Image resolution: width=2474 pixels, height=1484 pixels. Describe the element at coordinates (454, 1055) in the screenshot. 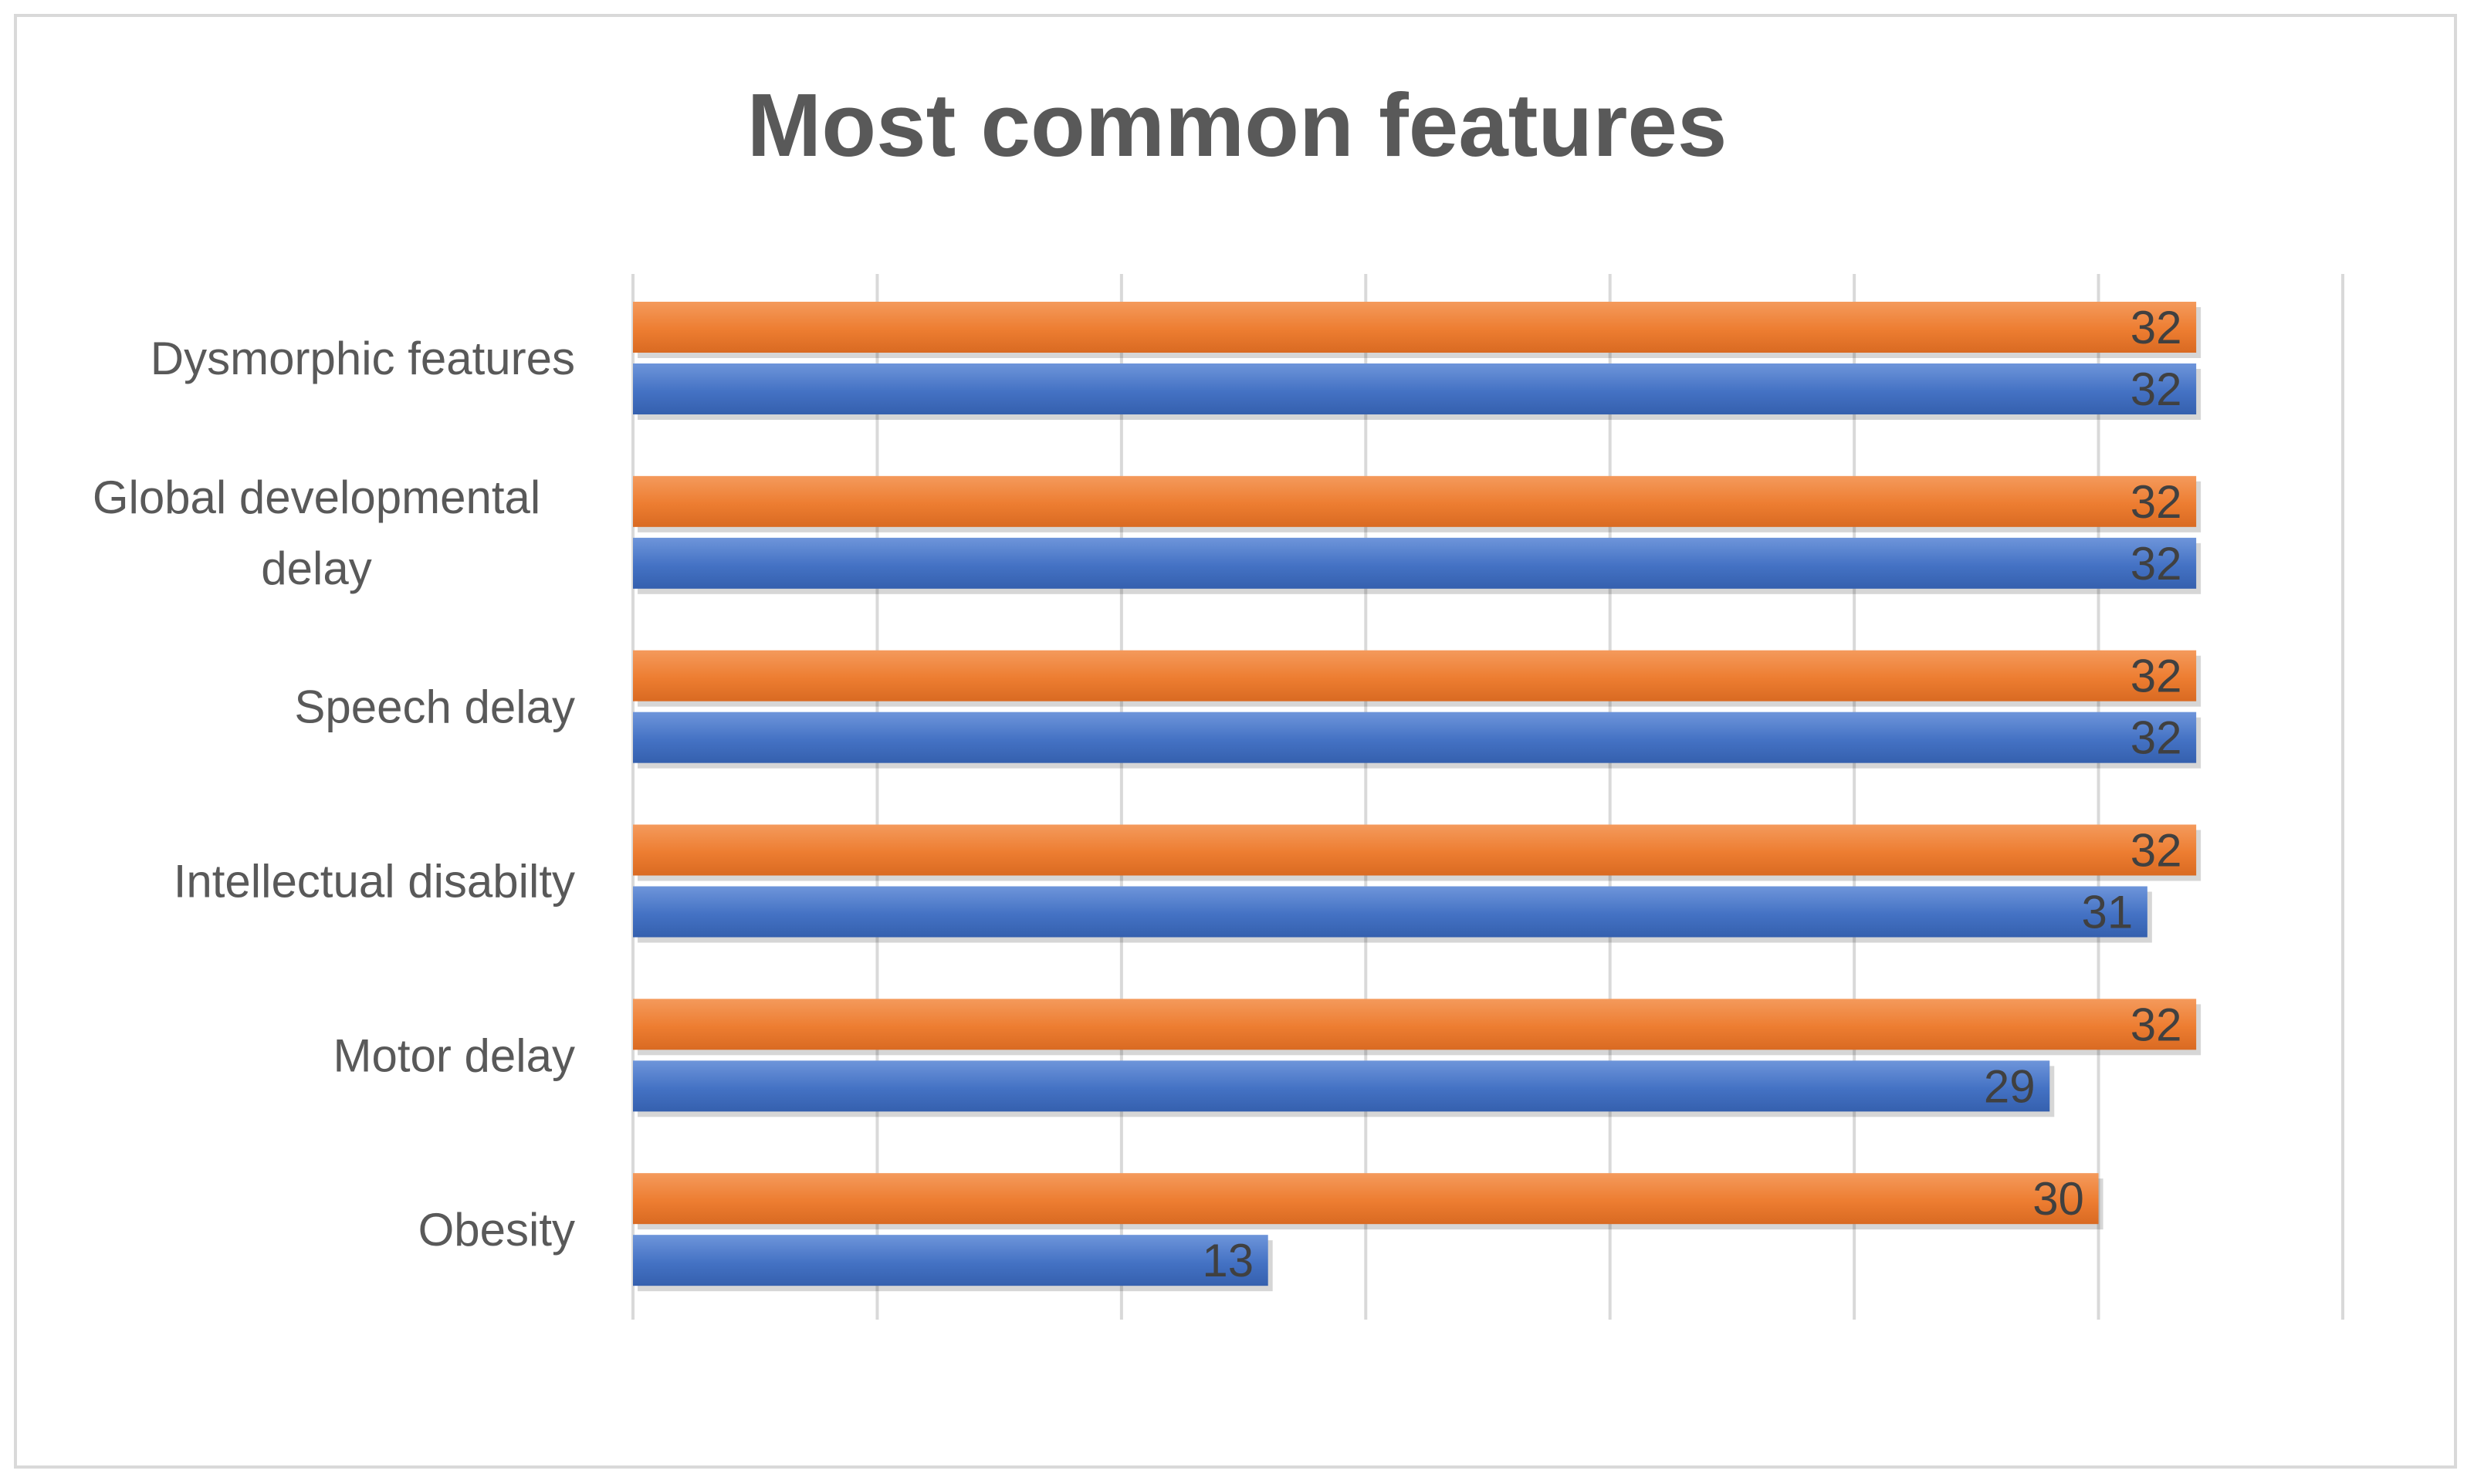

I see `category-label: Motor delay` at that location.